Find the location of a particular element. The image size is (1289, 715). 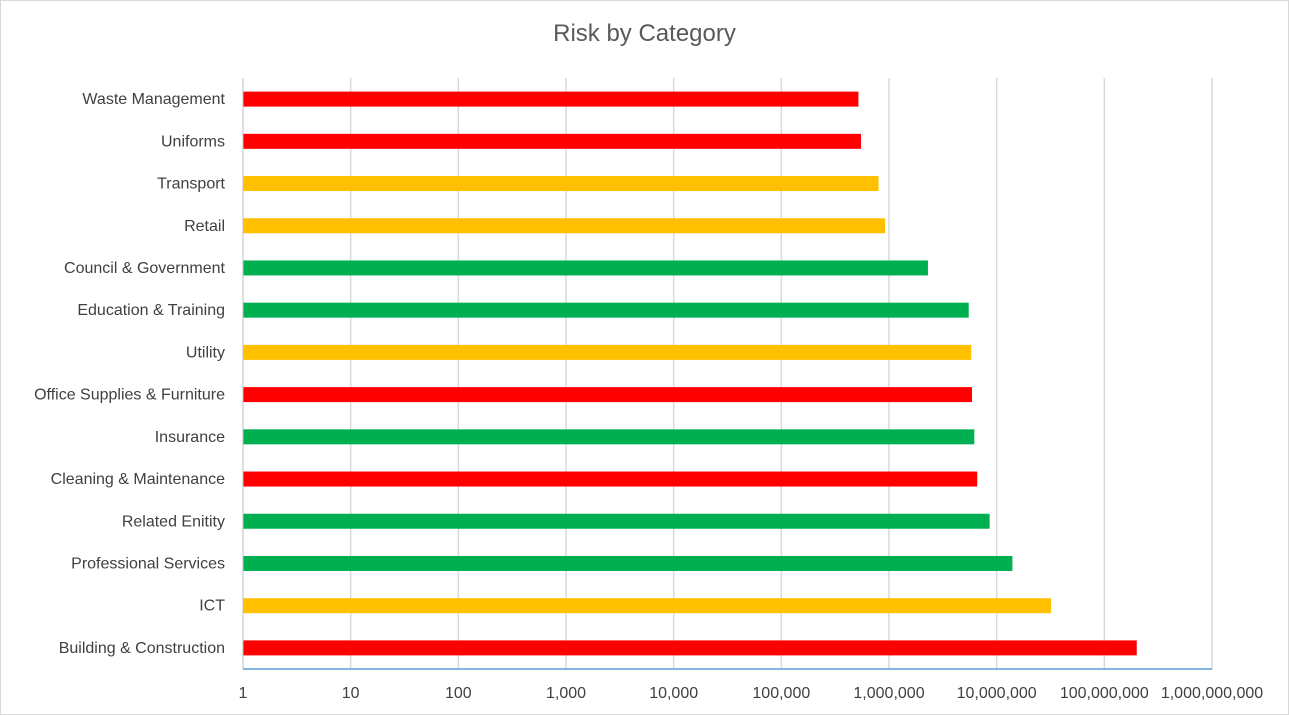

x-tick-label: 100,000 is located at coordinates (781, 693).